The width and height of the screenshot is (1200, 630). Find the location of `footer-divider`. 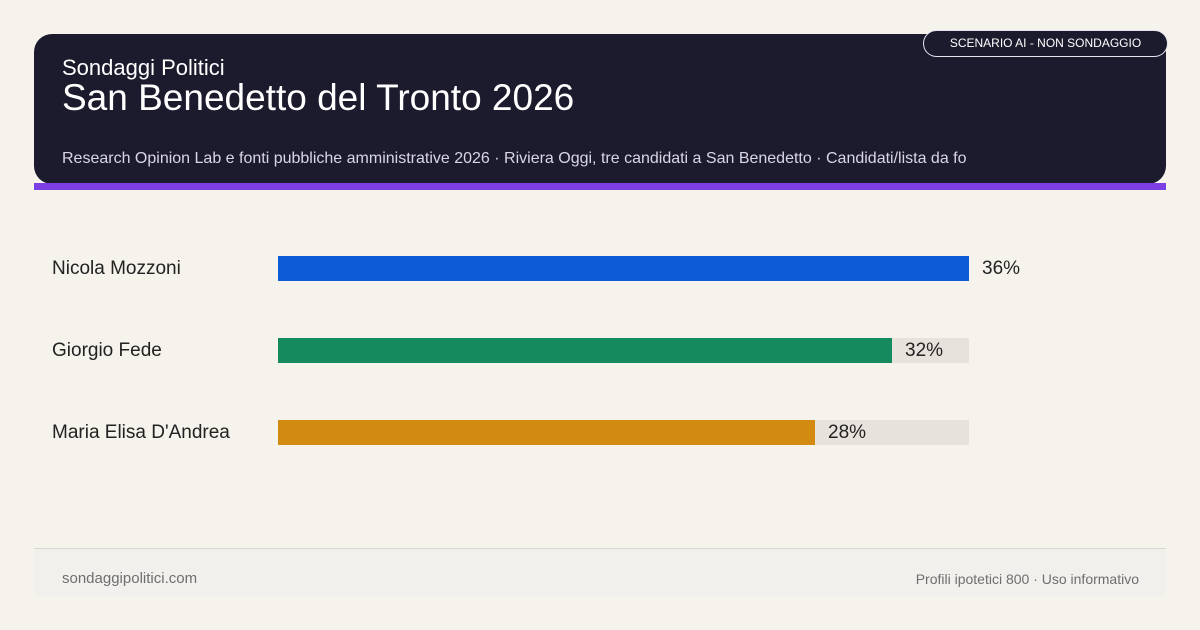

footer-divider is located at coordinates (600, 548).